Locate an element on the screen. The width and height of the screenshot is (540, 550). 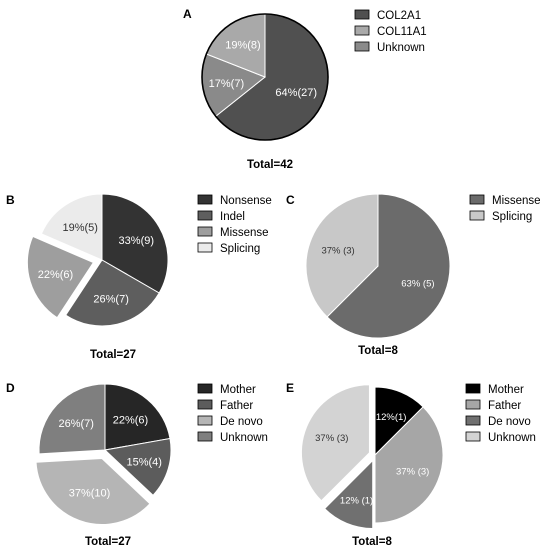
panel-e-letter: E is located at coordinates (290, 388).